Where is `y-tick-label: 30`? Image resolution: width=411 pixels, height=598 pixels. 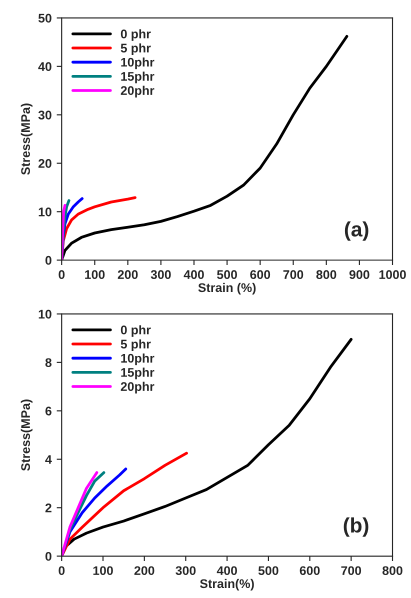
y-tick-label: 30 is located at coordinates (45, 115).